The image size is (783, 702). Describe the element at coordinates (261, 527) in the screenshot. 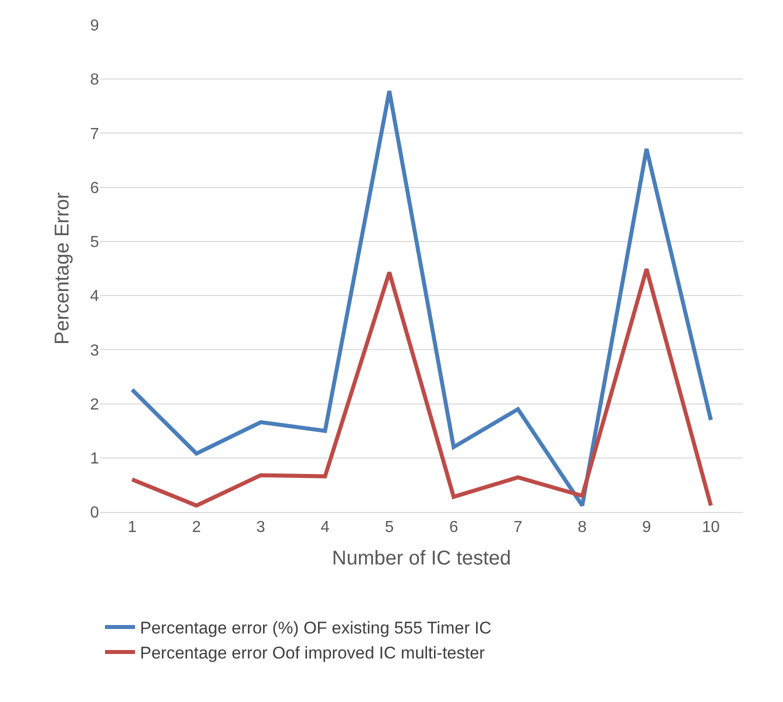

I see `x-tick-label: 3` at that location.